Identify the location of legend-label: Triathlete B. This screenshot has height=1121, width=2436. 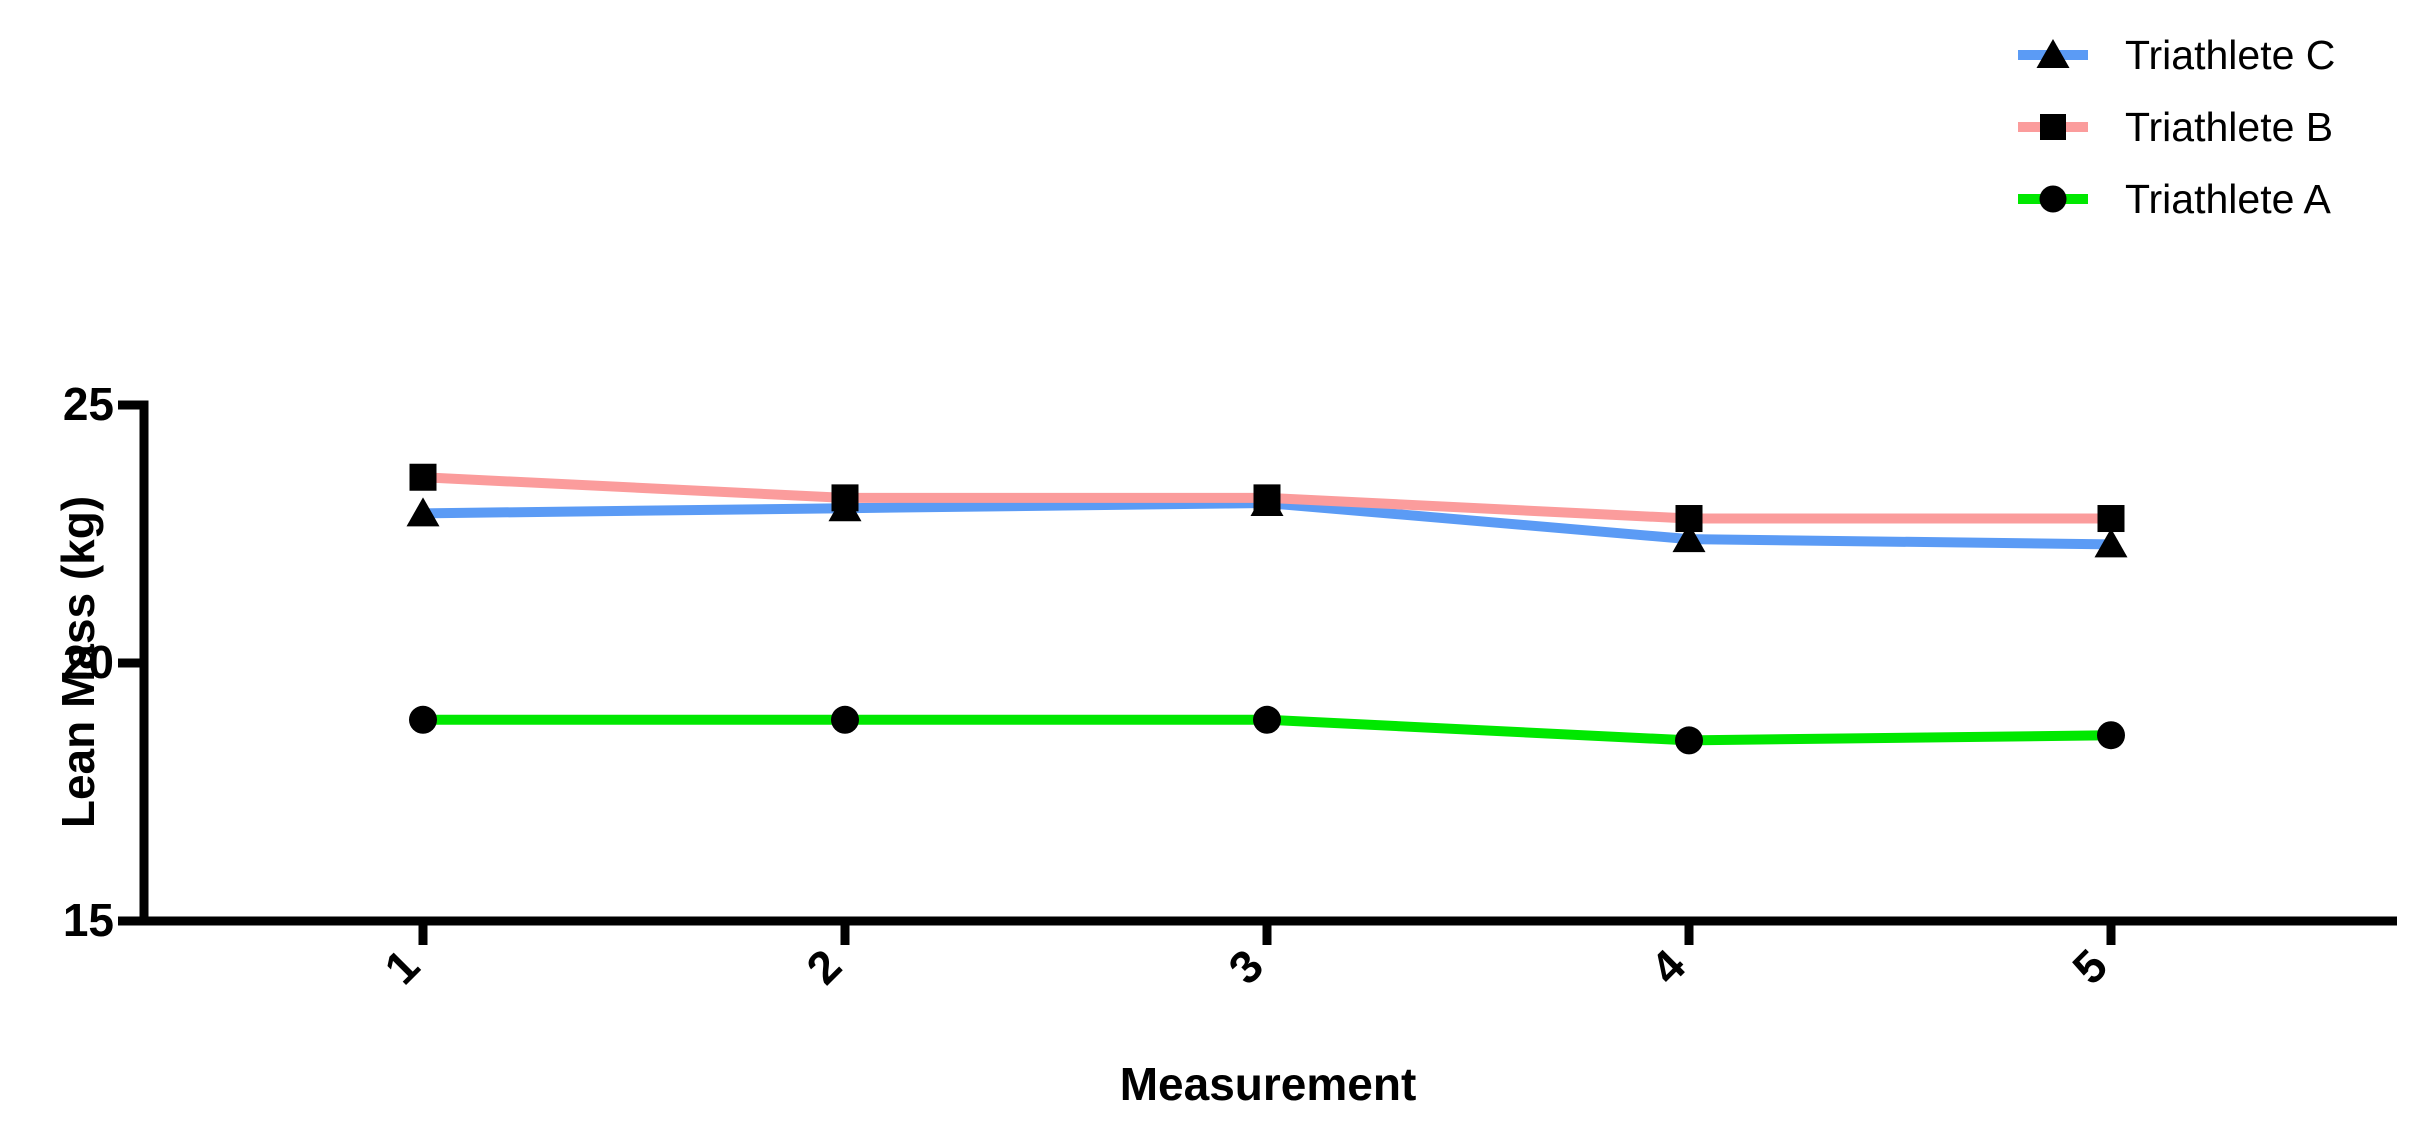
(2229, 126).